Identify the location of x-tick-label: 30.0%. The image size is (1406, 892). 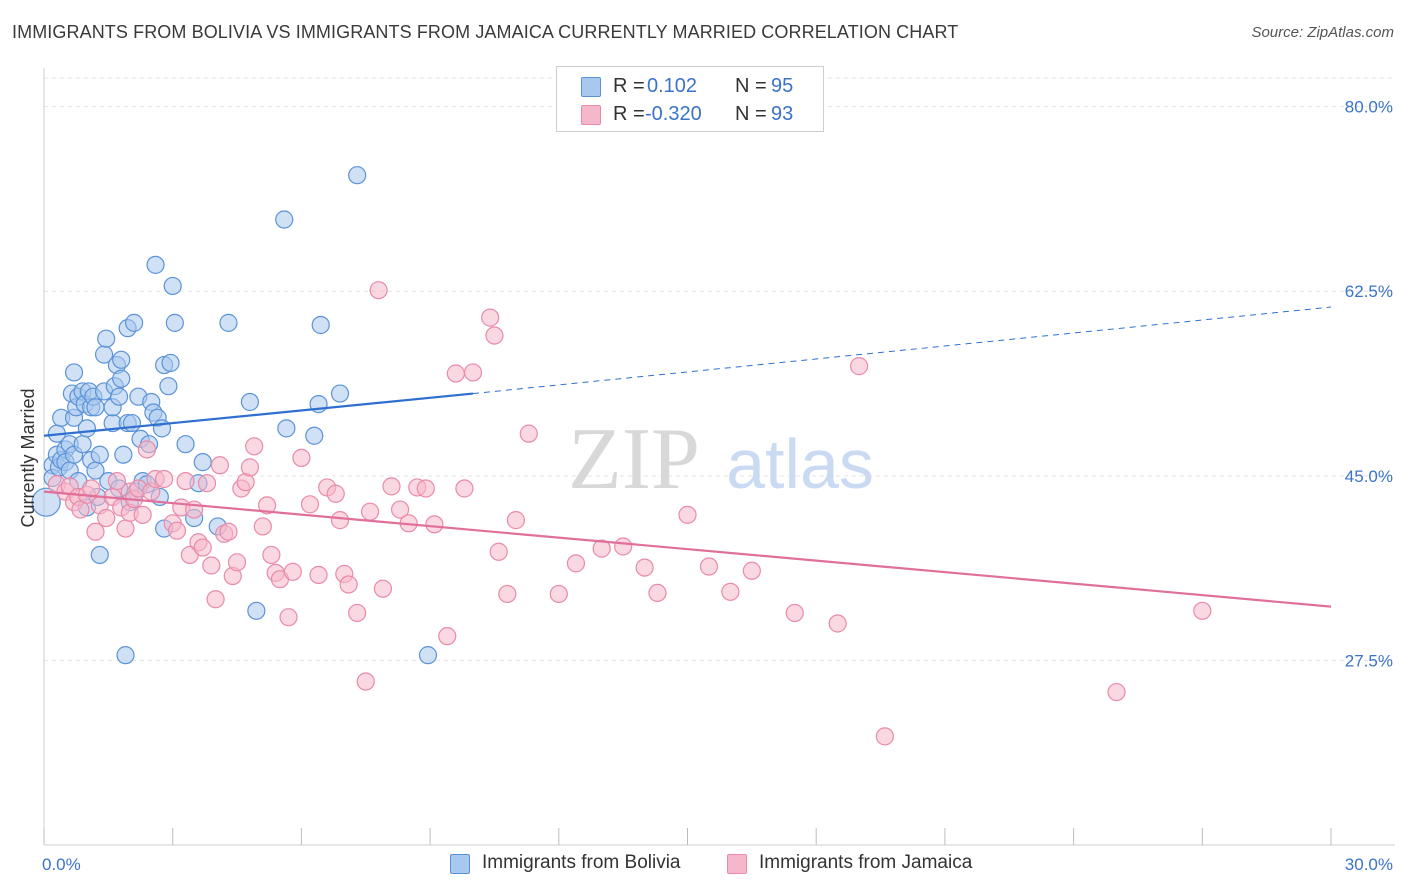
(1369, 864).